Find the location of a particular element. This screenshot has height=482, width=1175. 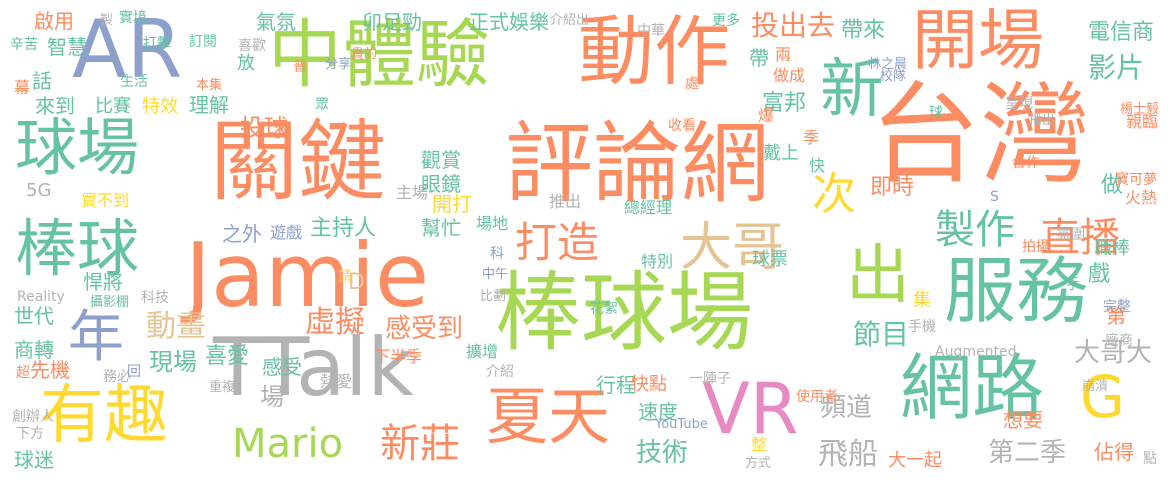

cloud-word: 觀賞 is located at coordinates (441, 160).